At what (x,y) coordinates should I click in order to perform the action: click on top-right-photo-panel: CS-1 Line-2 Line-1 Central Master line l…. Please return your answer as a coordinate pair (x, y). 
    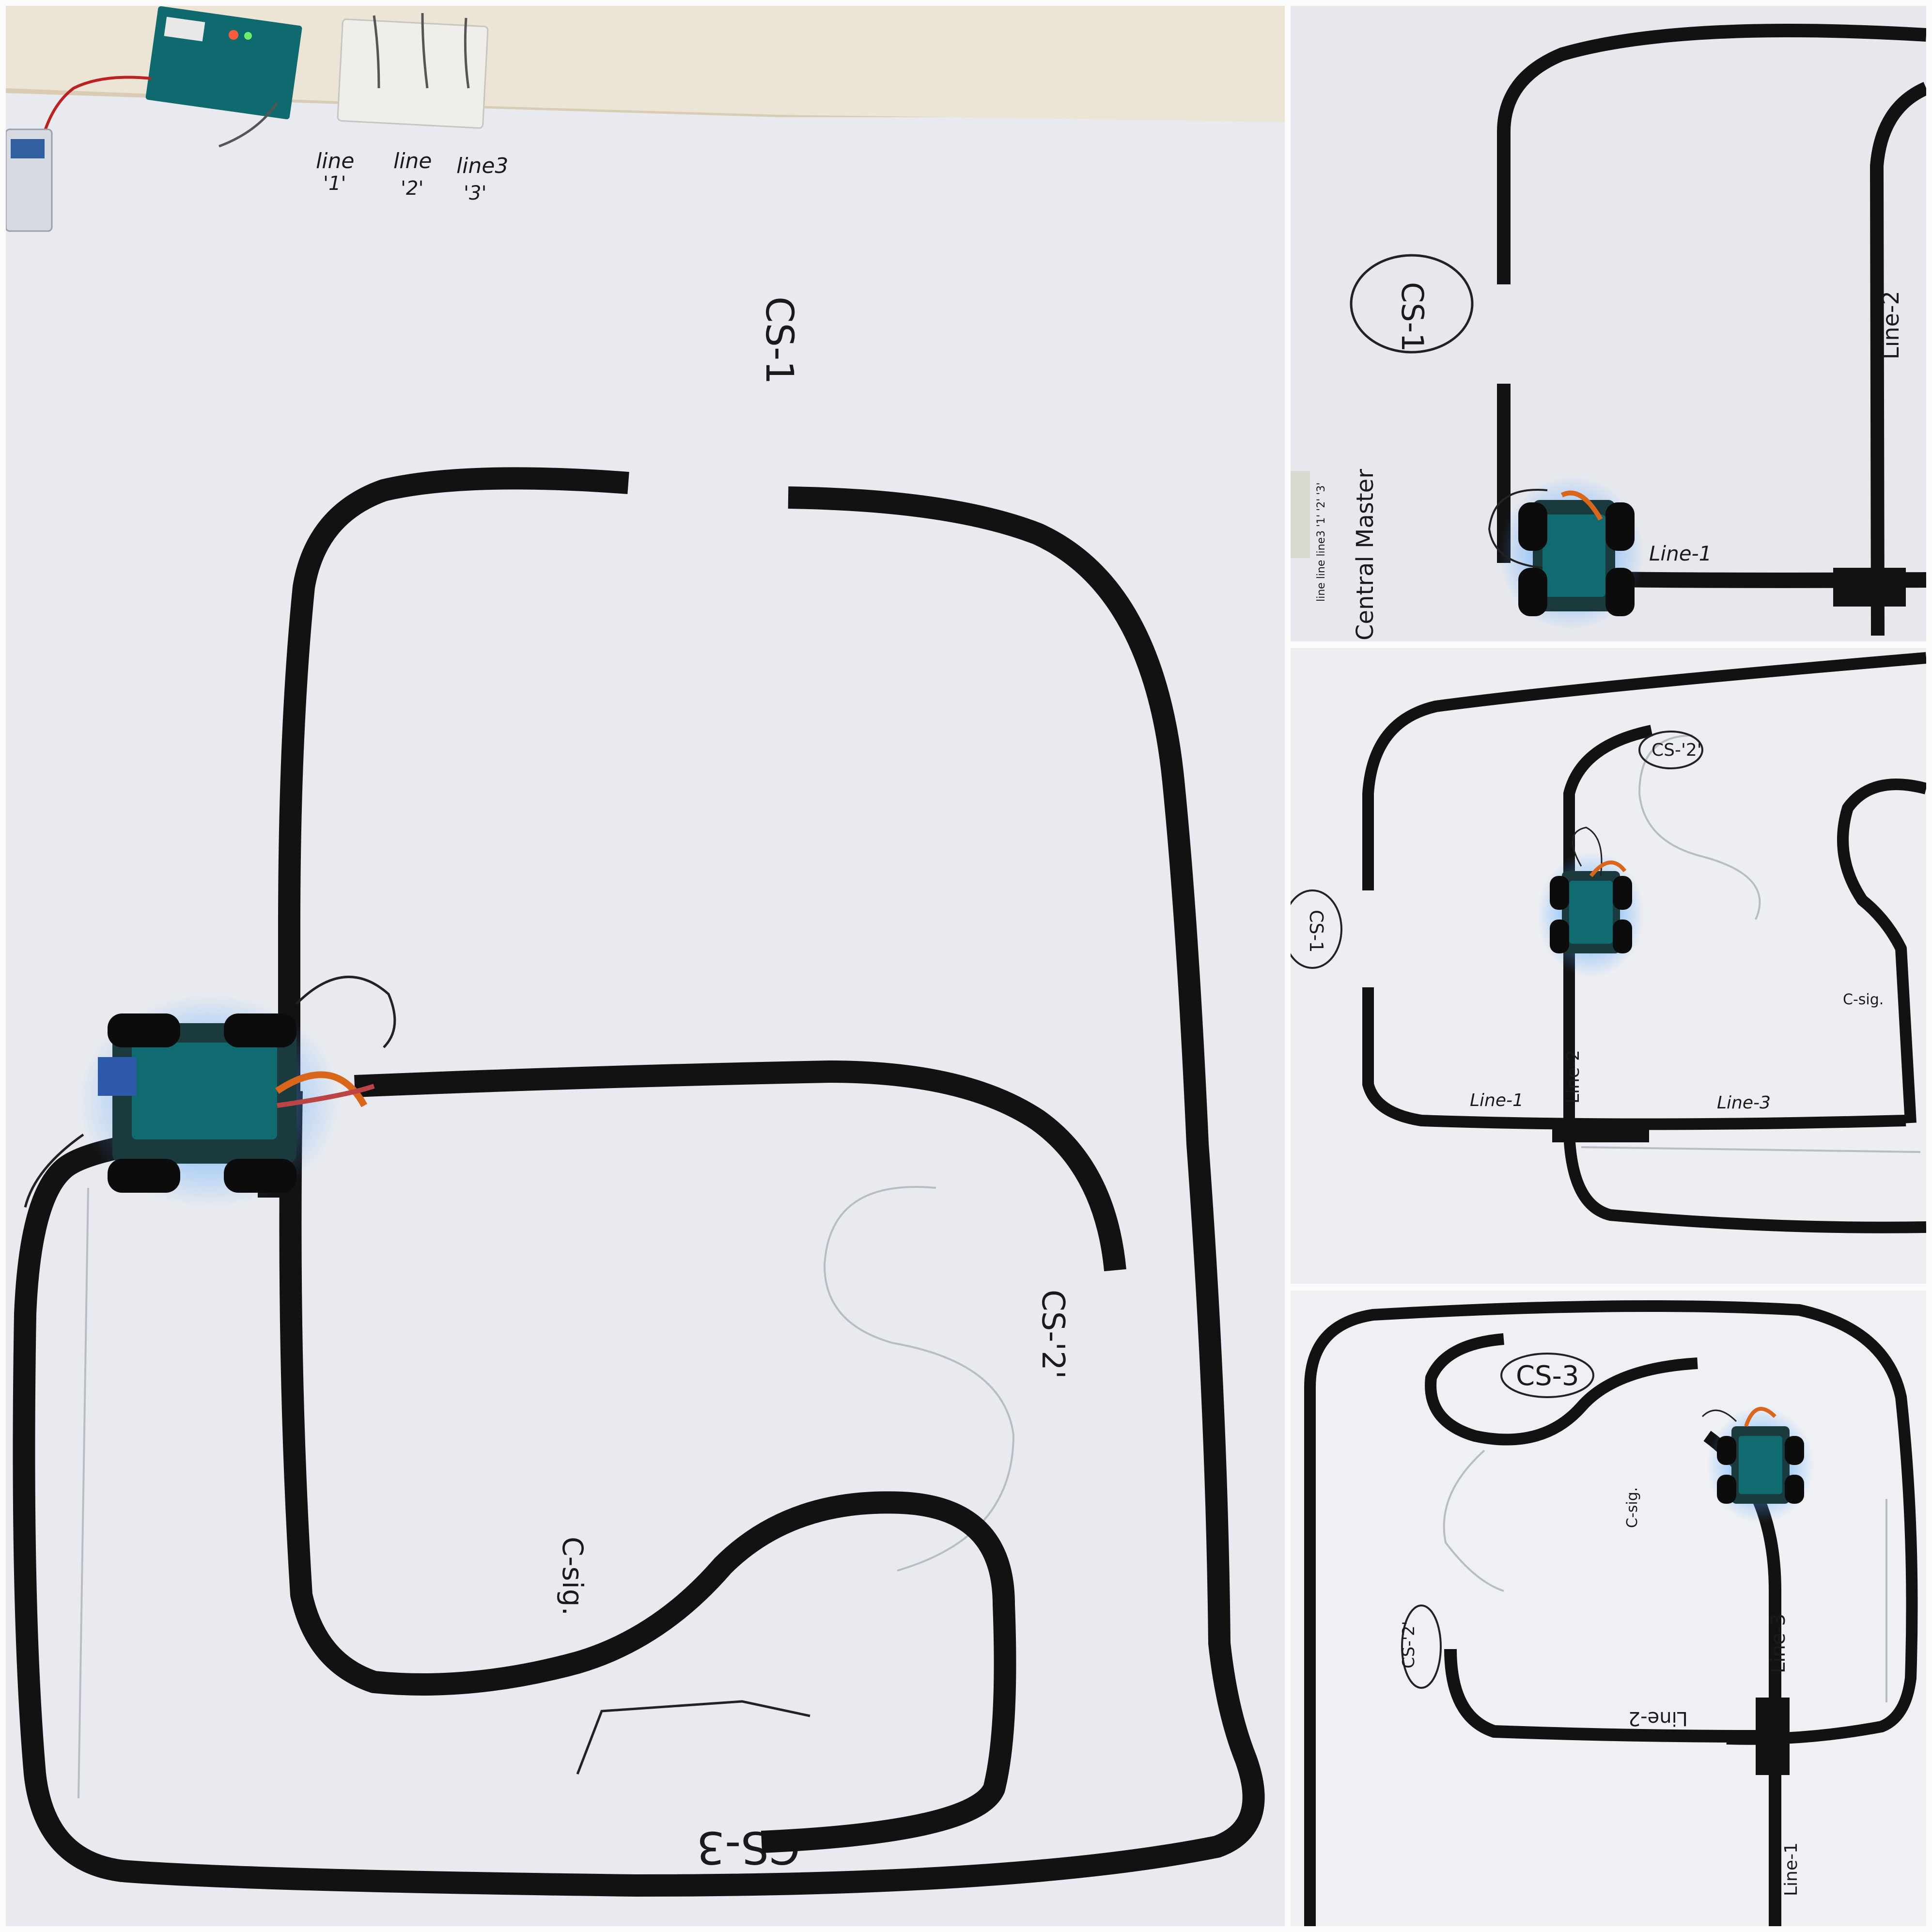
    Looking at the image, I should click on (1609, 323).